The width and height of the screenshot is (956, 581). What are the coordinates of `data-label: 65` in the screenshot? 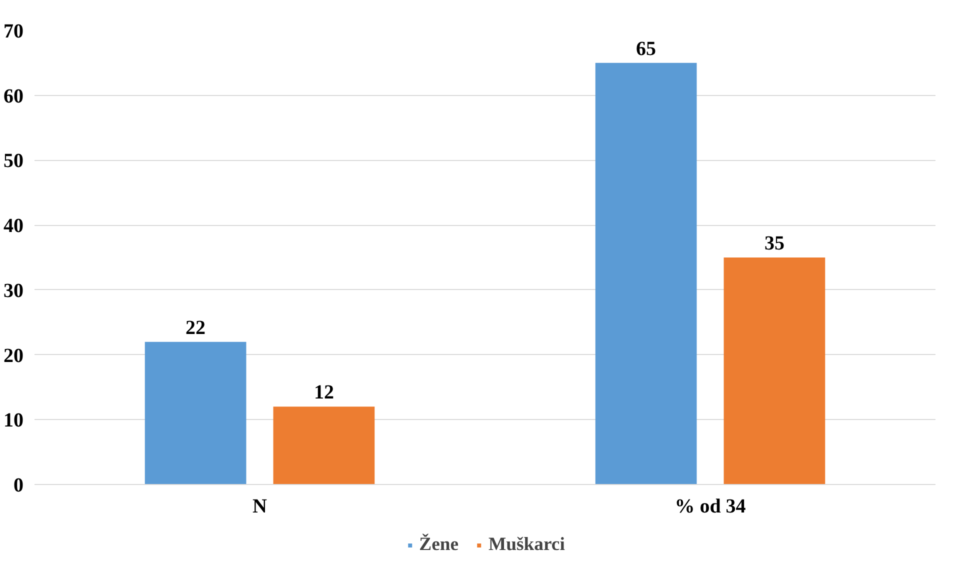 It's located at (646, 49).